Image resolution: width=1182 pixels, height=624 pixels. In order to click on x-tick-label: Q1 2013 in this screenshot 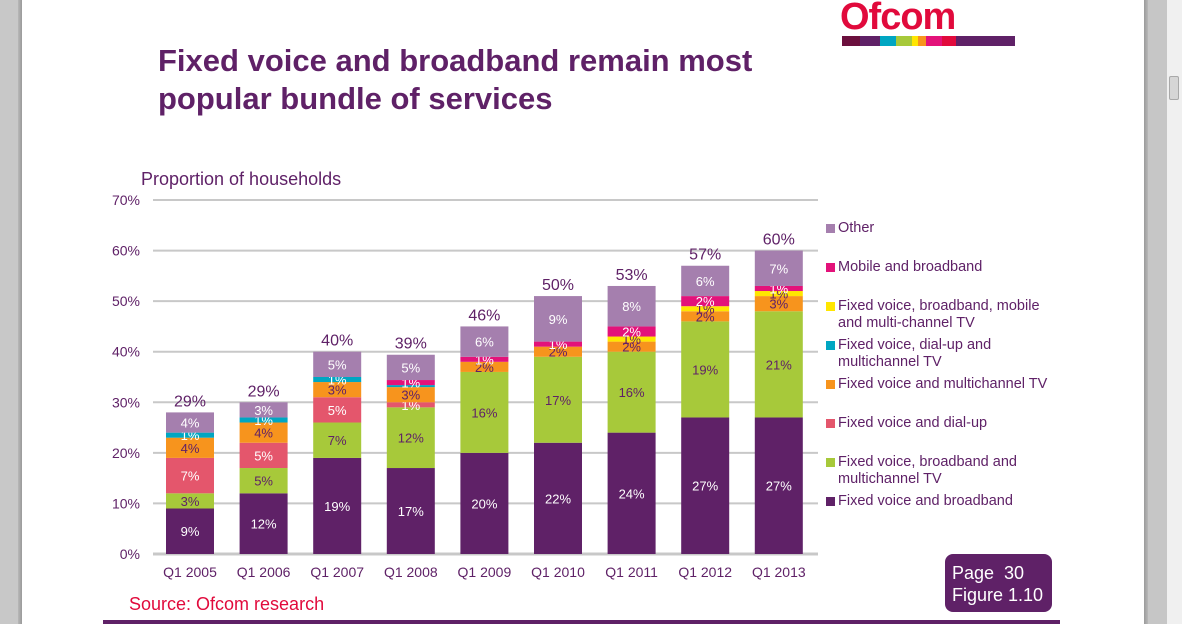, I will do `click(779, 572)`.